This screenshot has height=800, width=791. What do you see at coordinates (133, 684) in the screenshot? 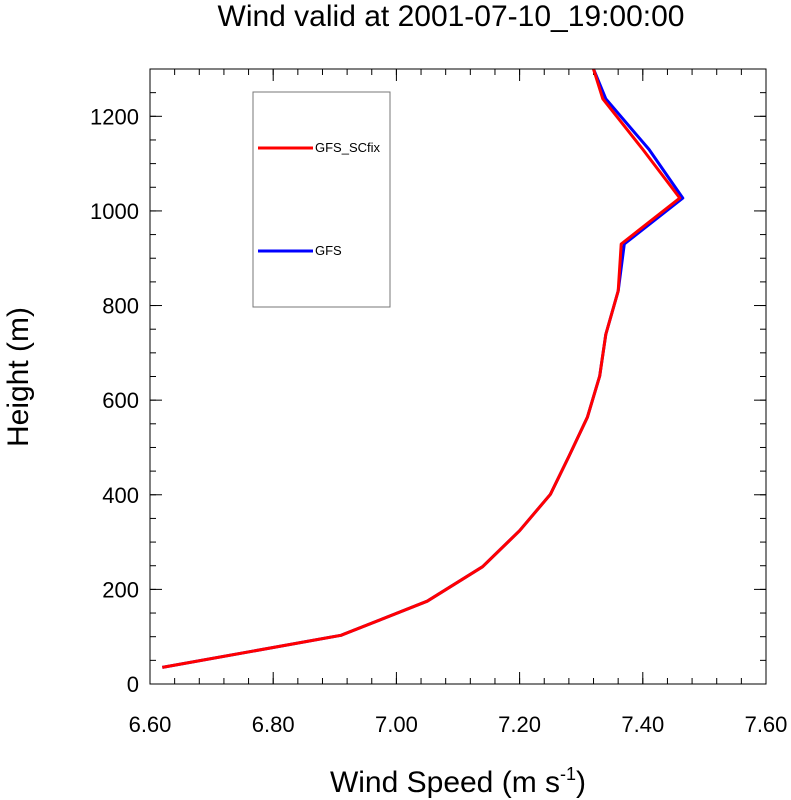
I see `y-tick-label: 0` at bounding box center [133, 684].